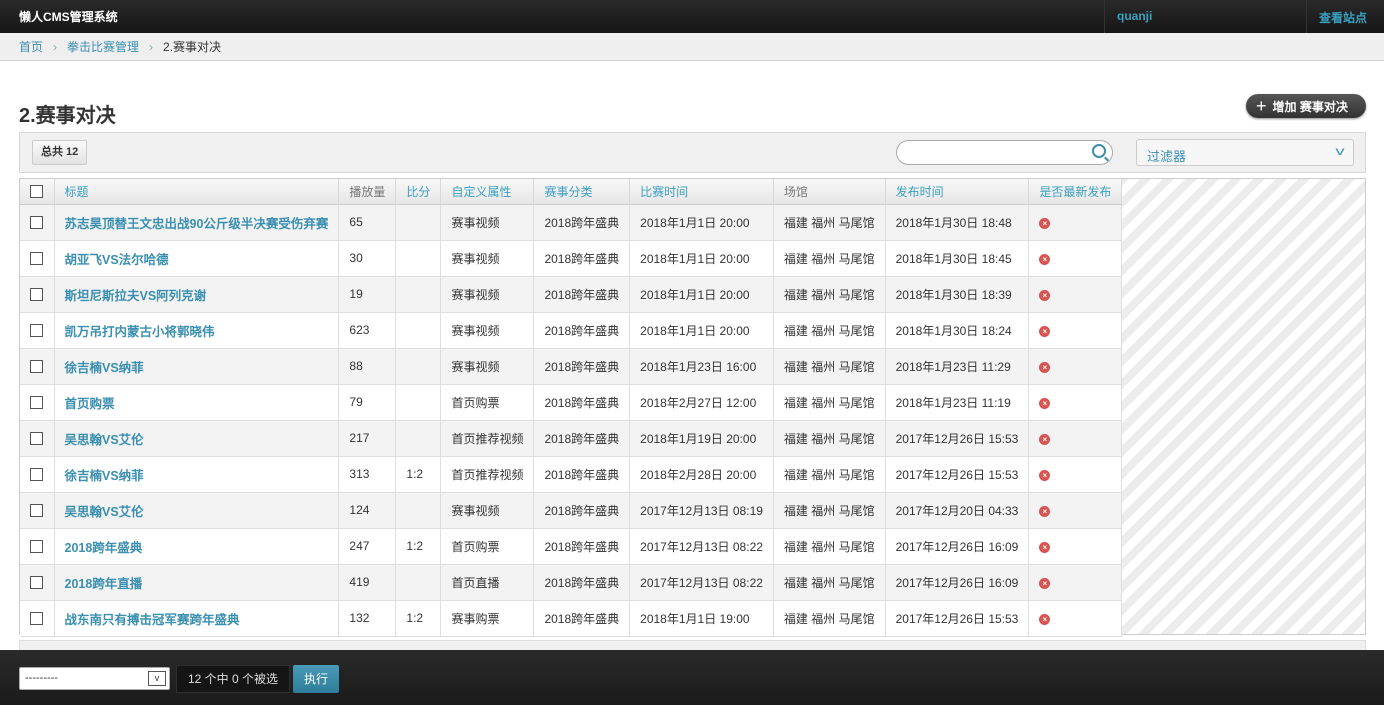 The width and height of the screenshot is (1384, 705). I want to click on breadcrumb-boxing: 拳击比赛管理, so click(103, 47).